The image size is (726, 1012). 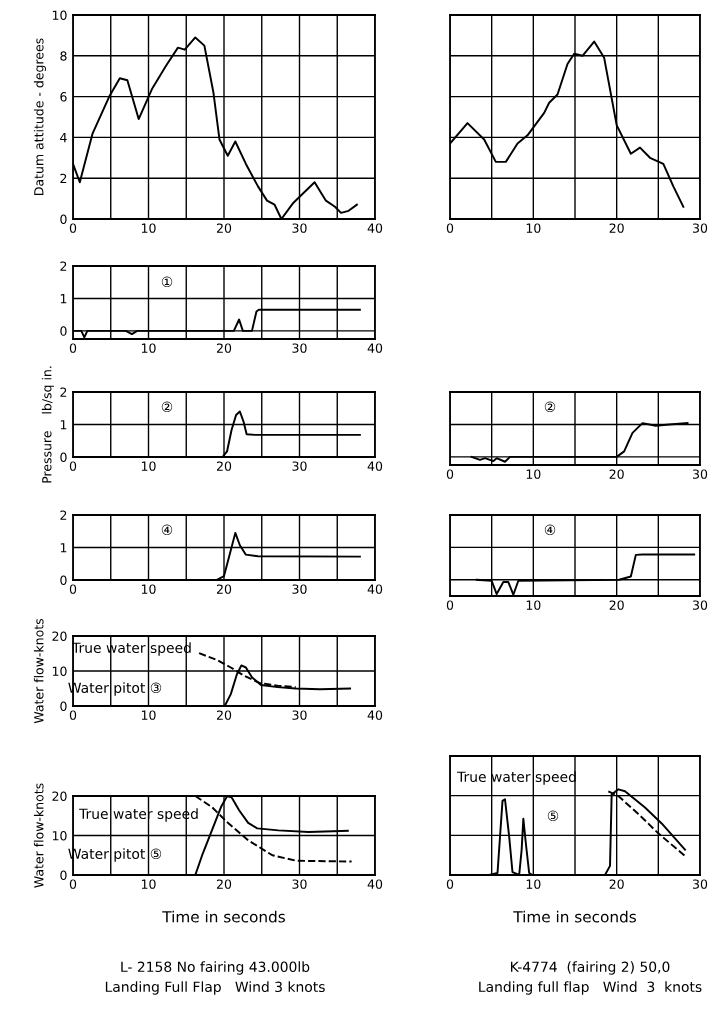 What do you see at coordinates (63, 56) in the screenshot?
I see `y-tick-label: 8` at bounding box center [63, 56].